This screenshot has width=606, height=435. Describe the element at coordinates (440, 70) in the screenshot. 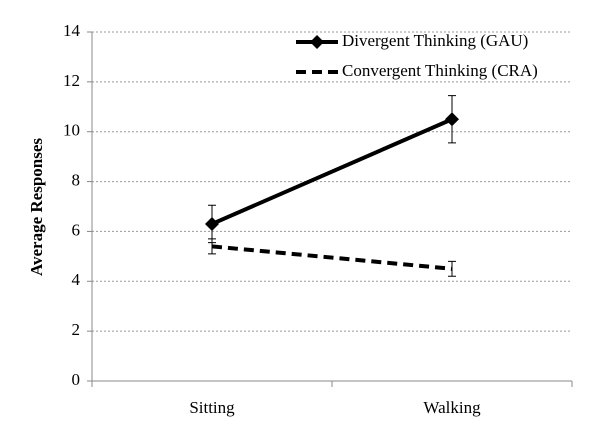

I see `legend-label: Convergent Thinking (CRA)` at that location.